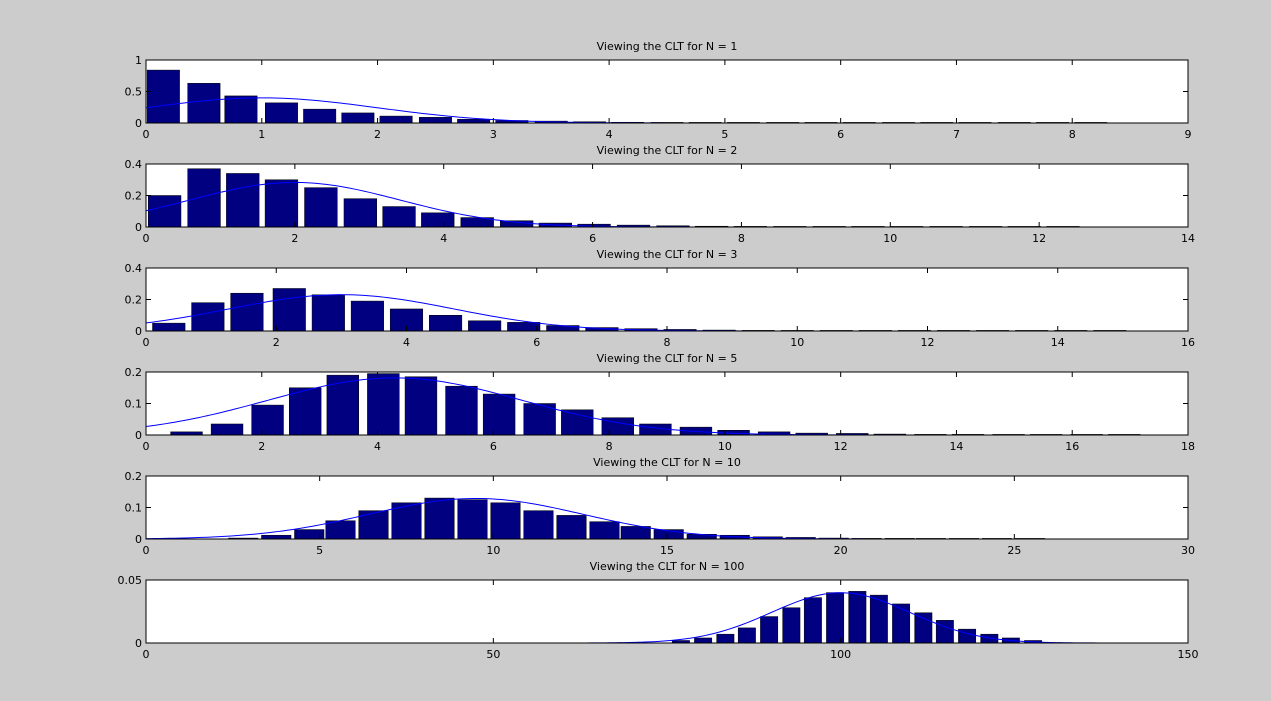 The image size is (1271, 701). Describe the element at coordinates (138, 60) in the screenshot. I see `y-tick-label-1-3: 1` at that location.